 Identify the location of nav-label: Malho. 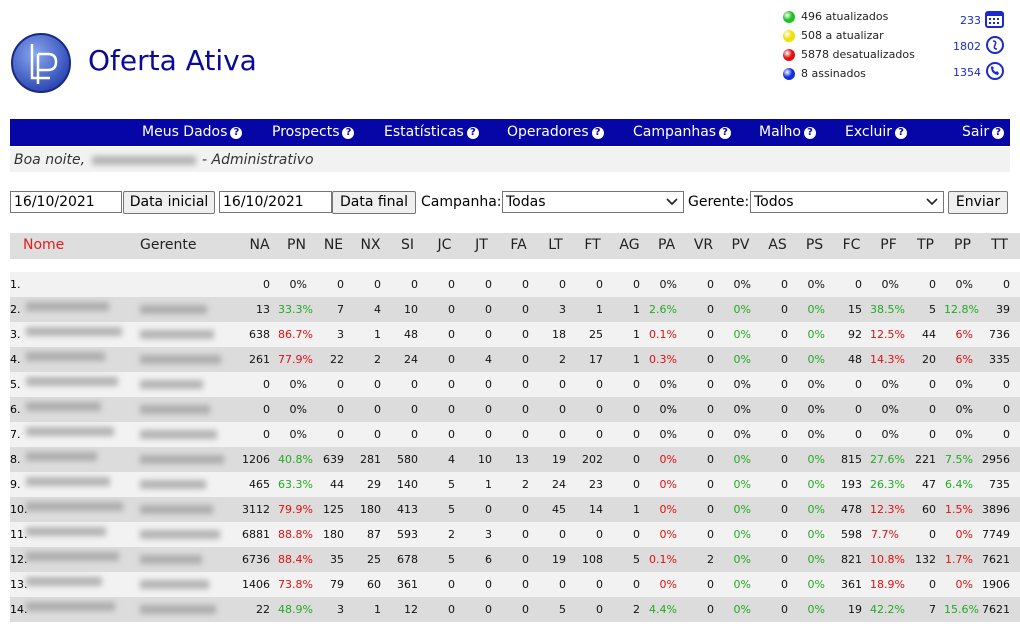
(780, 132).